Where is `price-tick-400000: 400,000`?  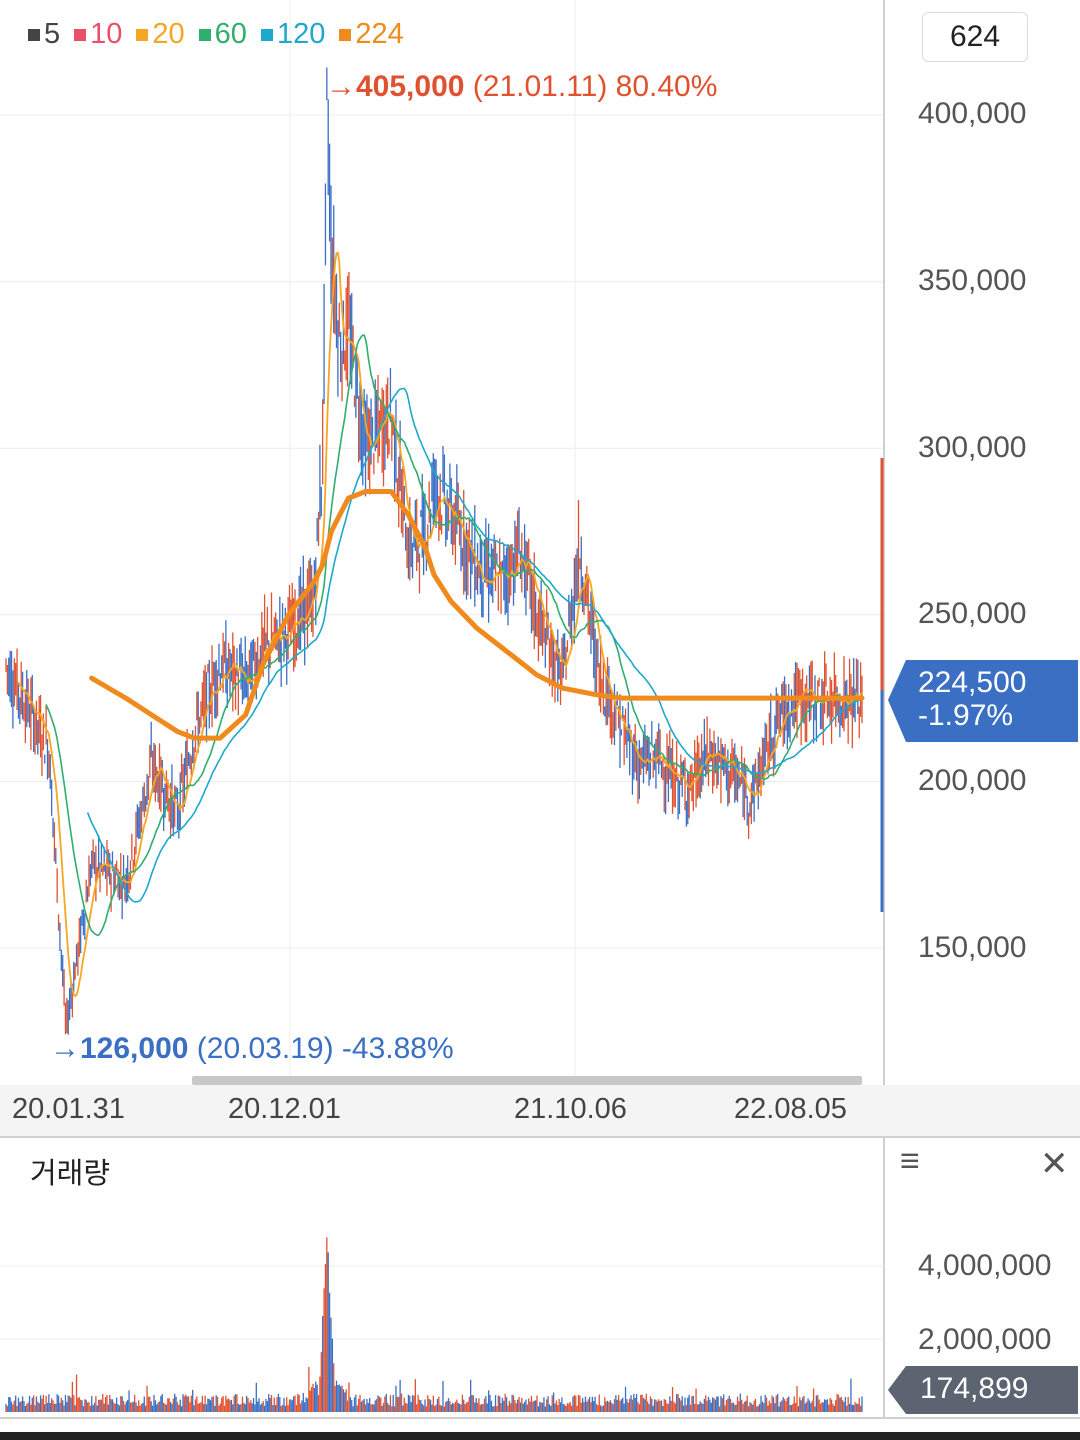
price-tick-400000: 400,000 is located at coordinates (972, 113).